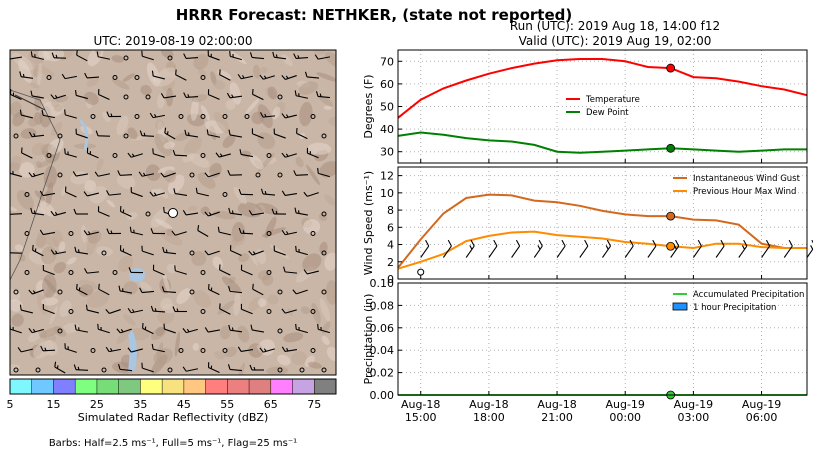 The height and width of the screenshot is (460, 813). I want to click on colorbar-tick-label: 35, so click(140, 404).